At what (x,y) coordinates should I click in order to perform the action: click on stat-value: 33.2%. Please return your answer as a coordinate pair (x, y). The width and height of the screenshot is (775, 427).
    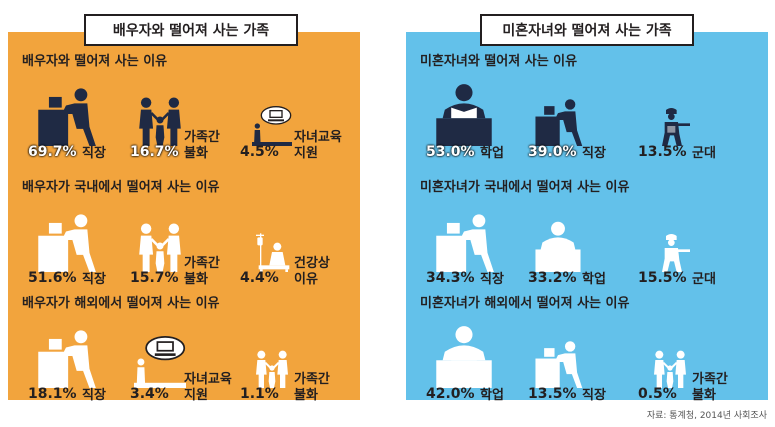
    Looking at the image, I should click on (552, 278).